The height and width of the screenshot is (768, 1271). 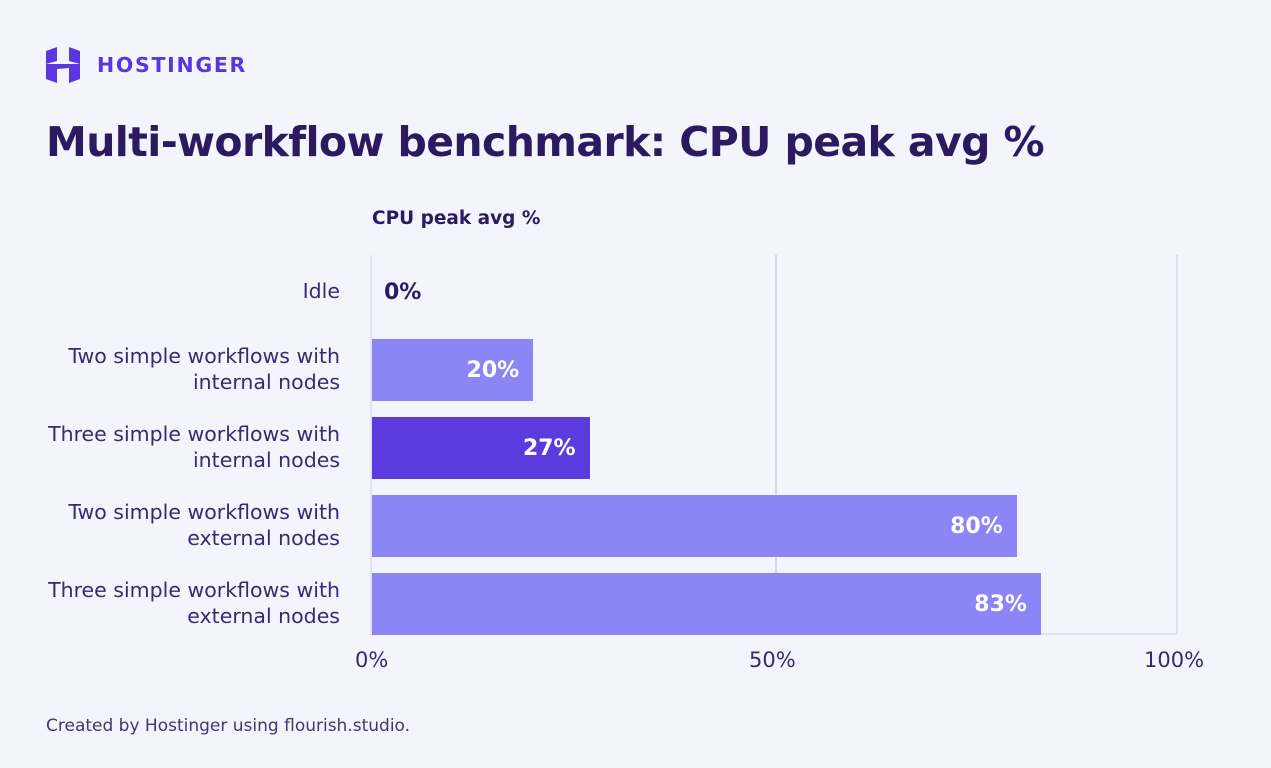 I want to click on bar-row: 20%, so click(x=775, y=370).